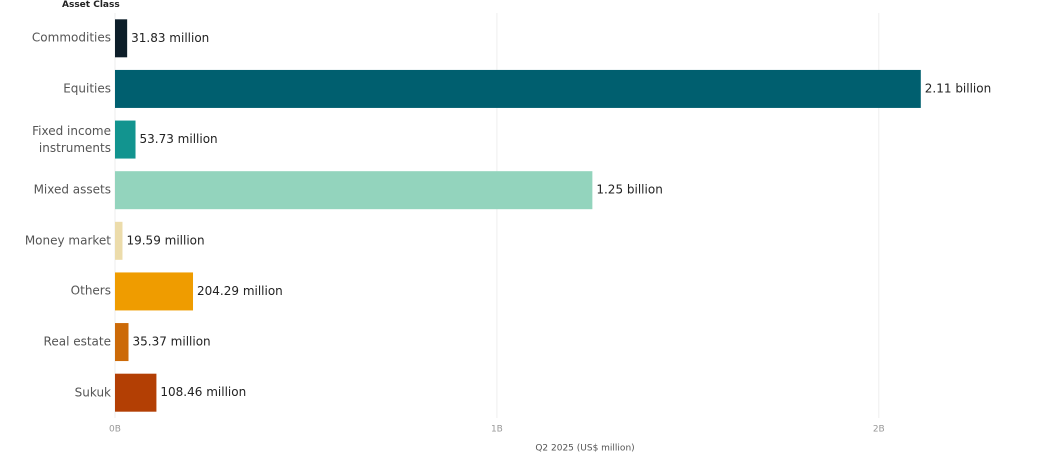 The image size is (1053, 456). Describe the element at coordinates (165, 240) in the screenshot. I see `value-label: 19.59 million` at that location.